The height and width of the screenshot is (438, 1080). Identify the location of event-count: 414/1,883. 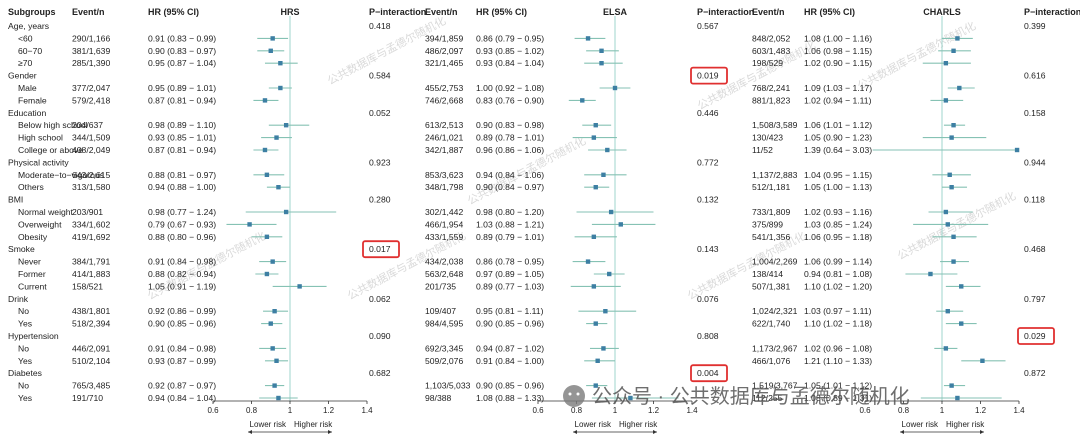
(91, 274).